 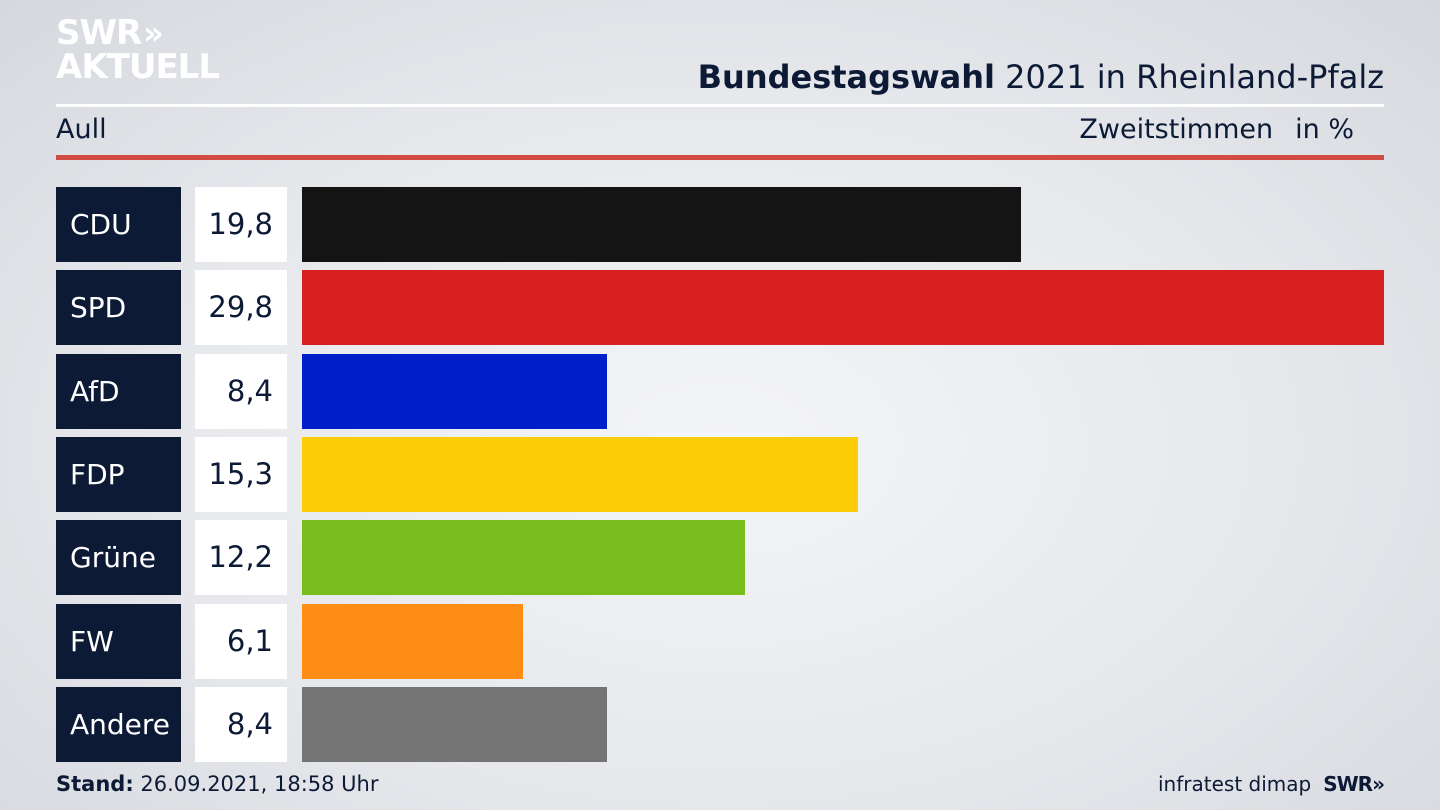 I want to click on logo-chevron-icon: », so click(x=153, y=33).